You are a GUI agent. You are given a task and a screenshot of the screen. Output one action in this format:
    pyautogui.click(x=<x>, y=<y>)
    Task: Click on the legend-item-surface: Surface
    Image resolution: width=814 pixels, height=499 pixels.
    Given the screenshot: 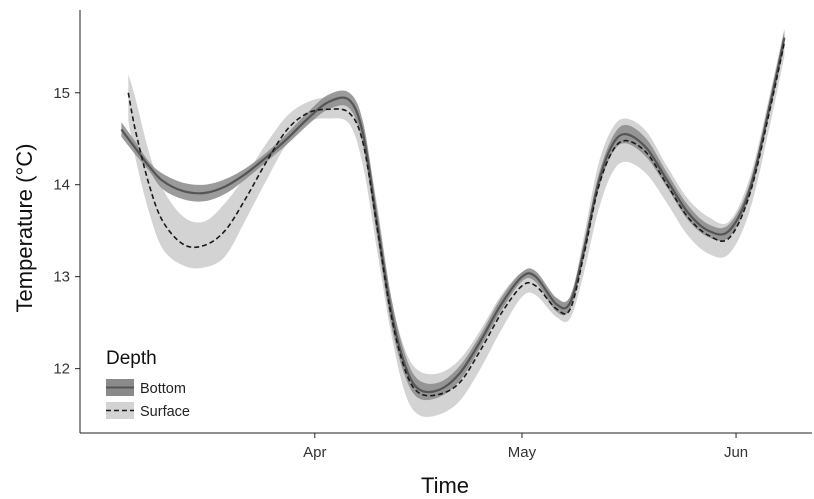 What is the action you would take?
    pyautogui.click(x=148, y=411)
    